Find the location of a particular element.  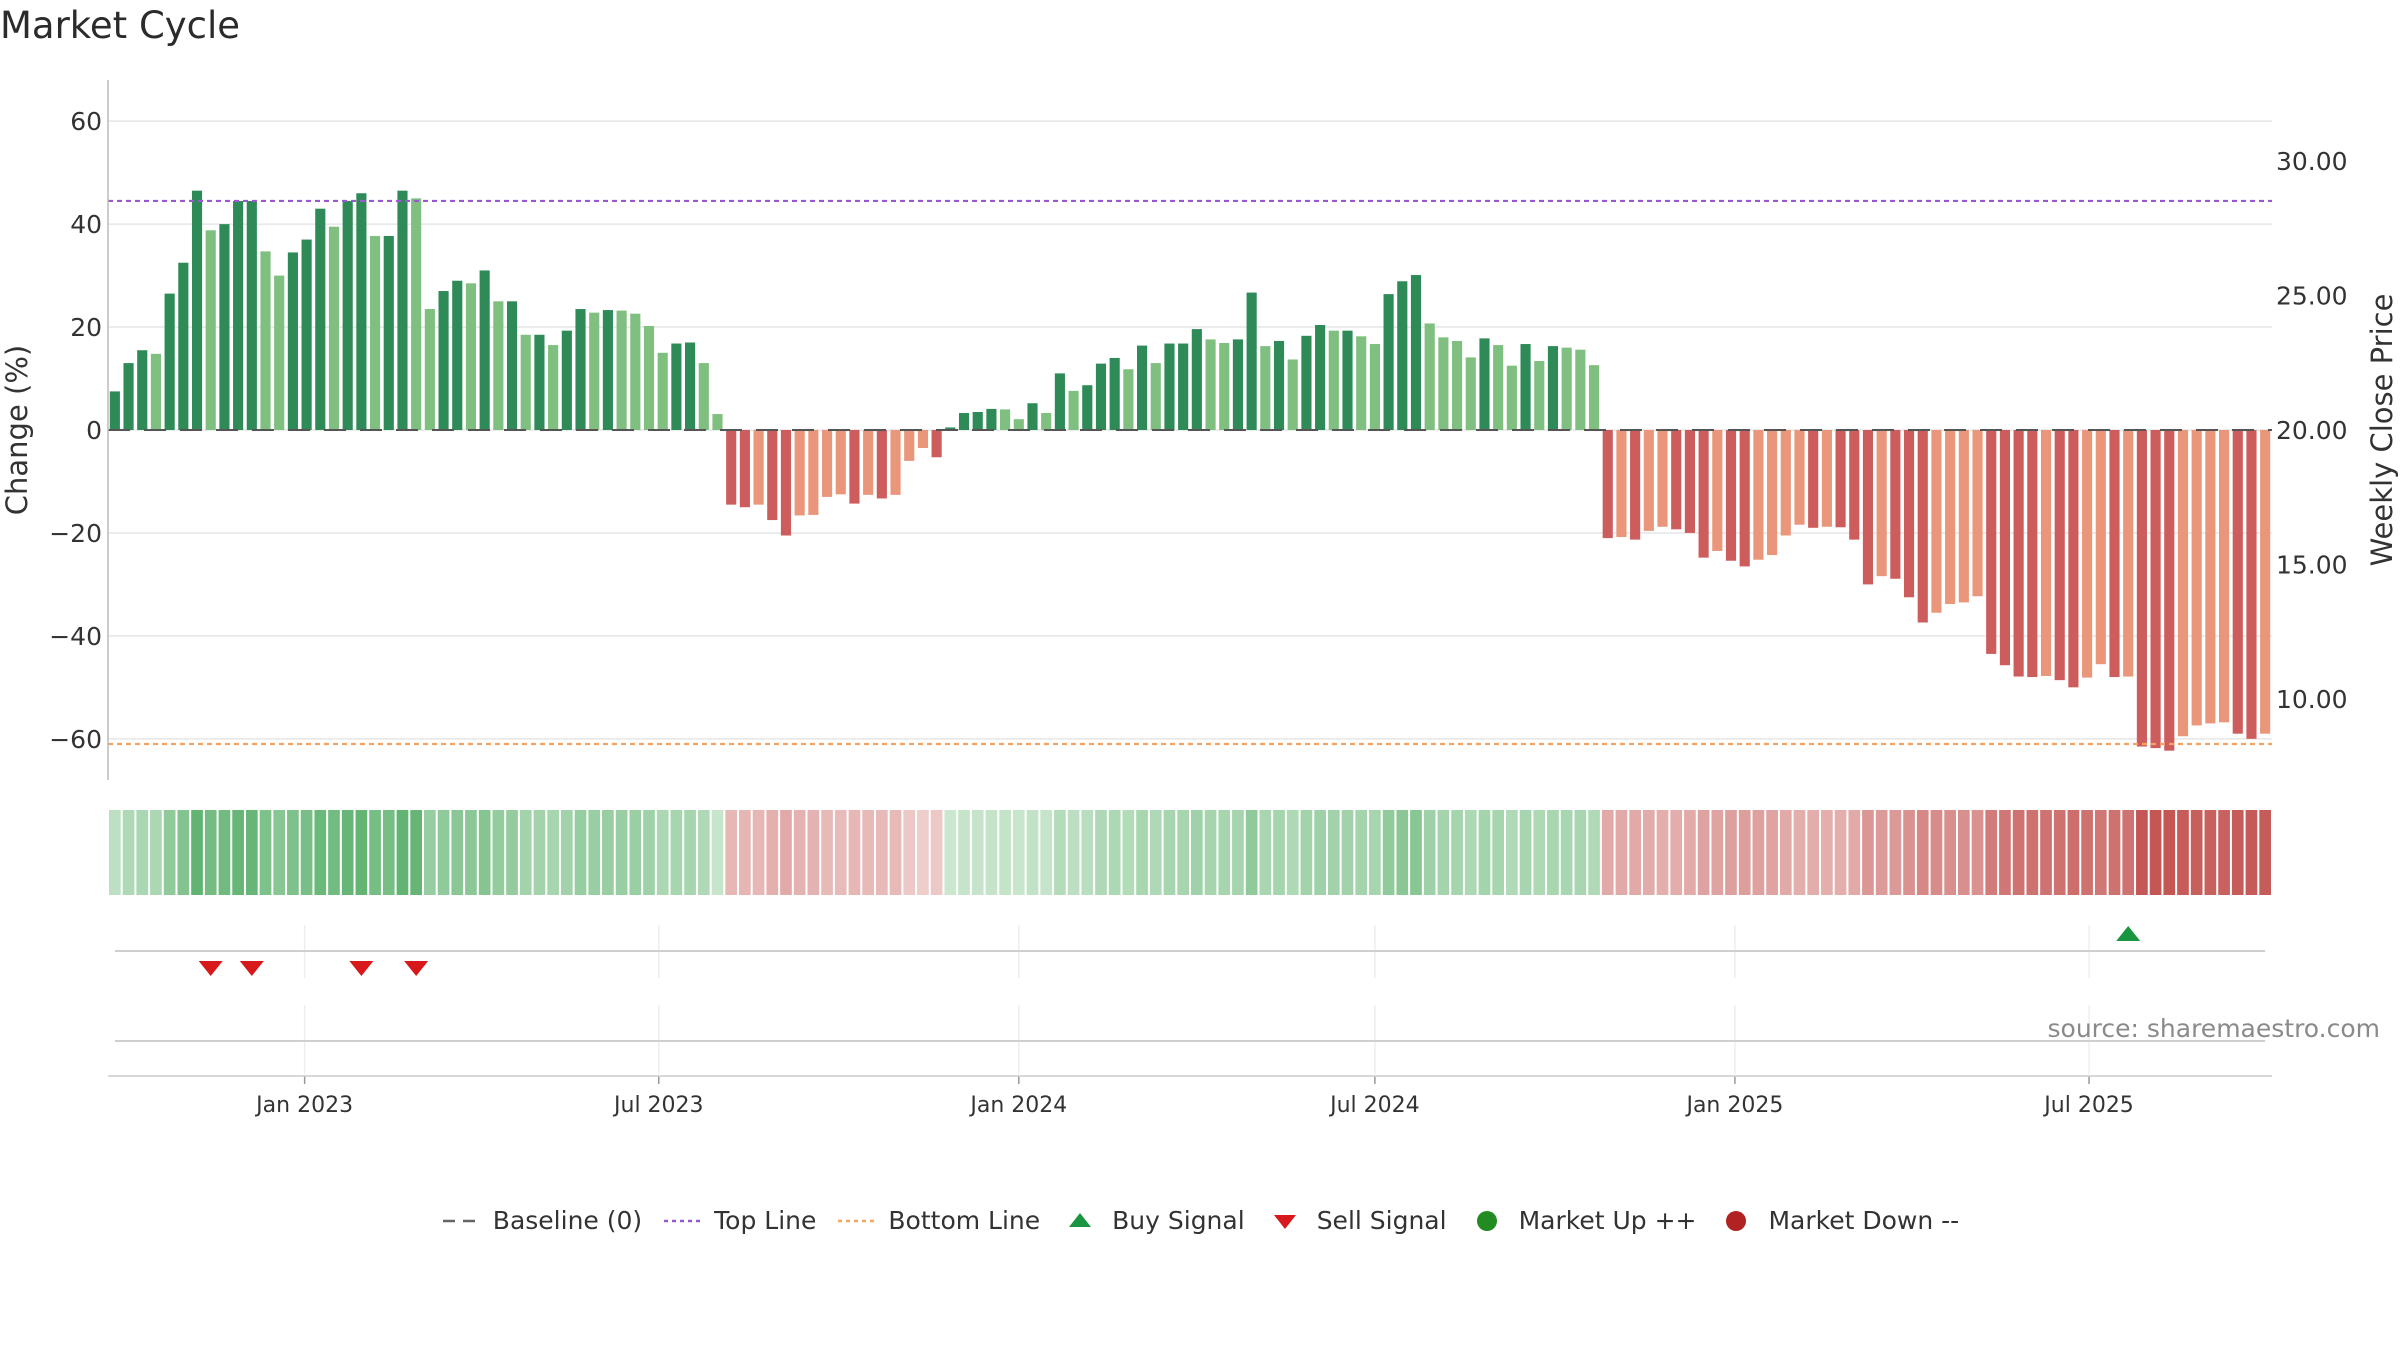

heat-strip is located at coordinates (1190, 852).